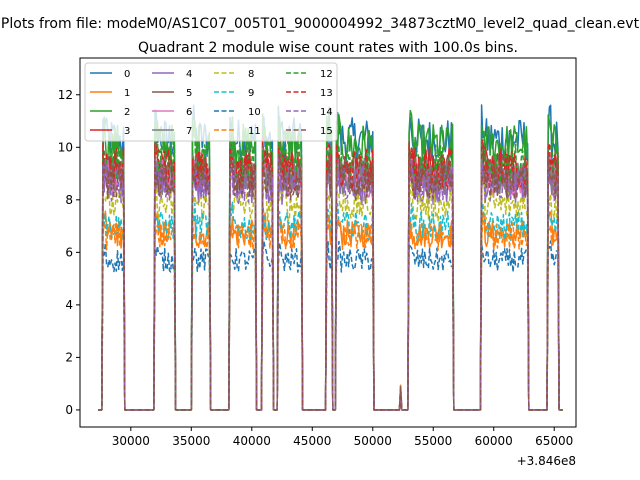  Describe the element at coordinates (312, 441) in the screenshot. I see `x-tick-label: 45000` at that location.